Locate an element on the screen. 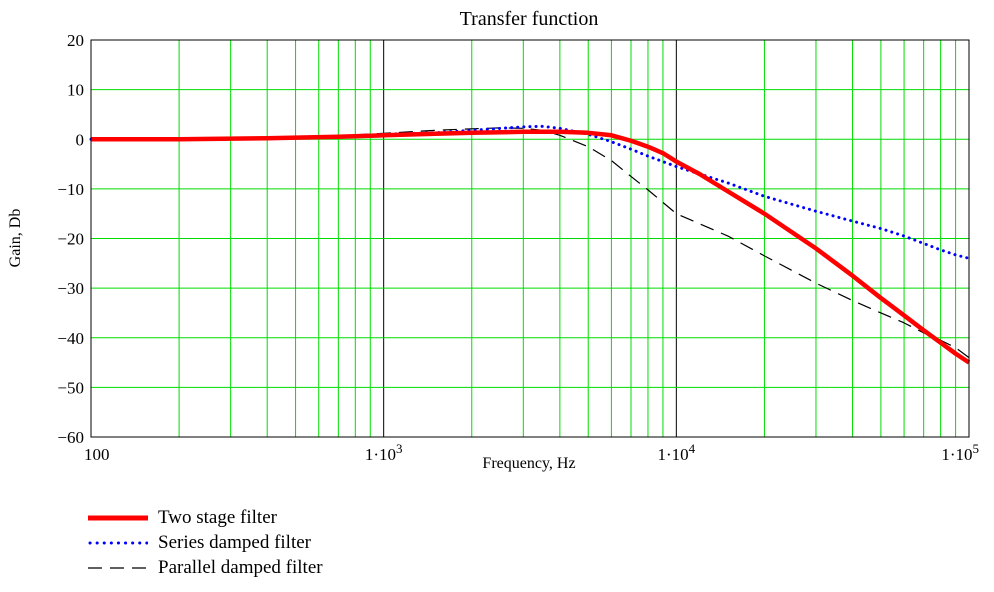 The height and width of the screenshot is (592, 994). y-tick-label: −60 is located at coordinates (70, 437).